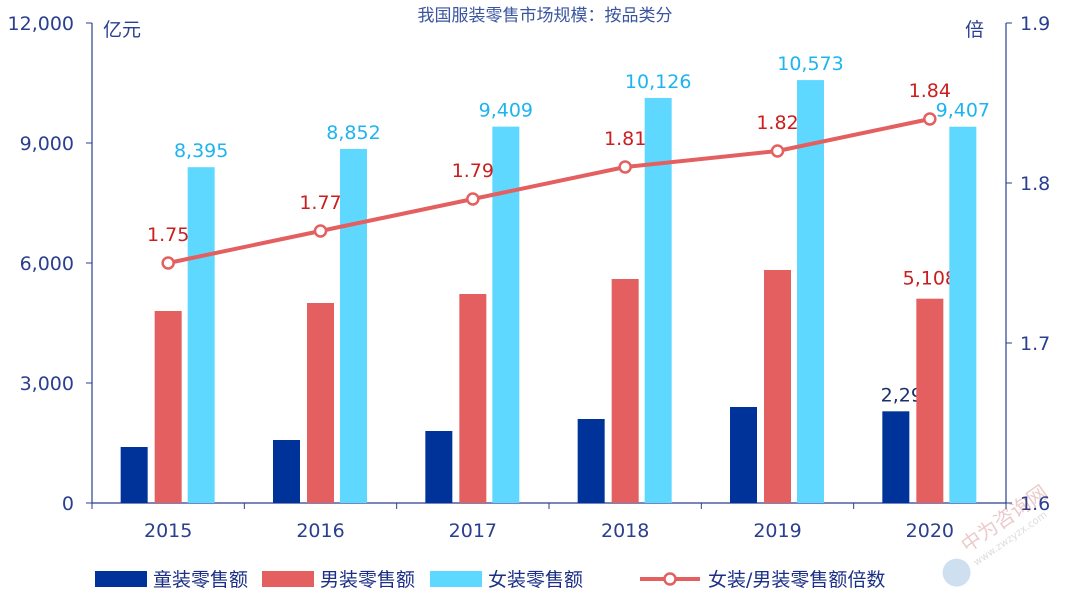 The image size is (1069, 602). Describe the element at coordinates (473, 199) in the screenshot. I see `ratio-point-2017` at that location.